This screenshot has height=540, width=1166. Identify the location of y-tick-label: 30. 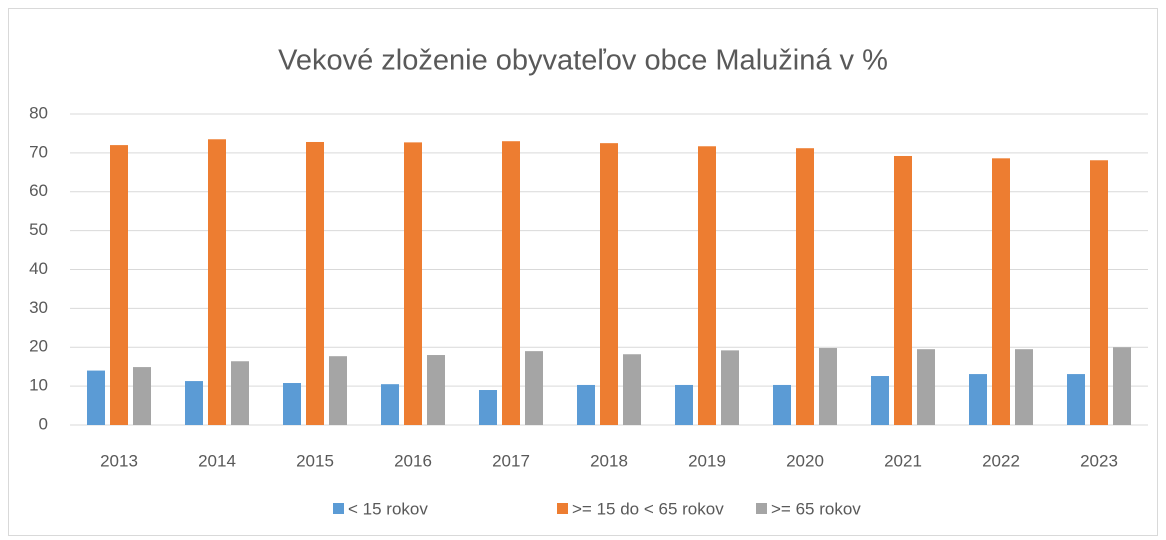
(38, 307).